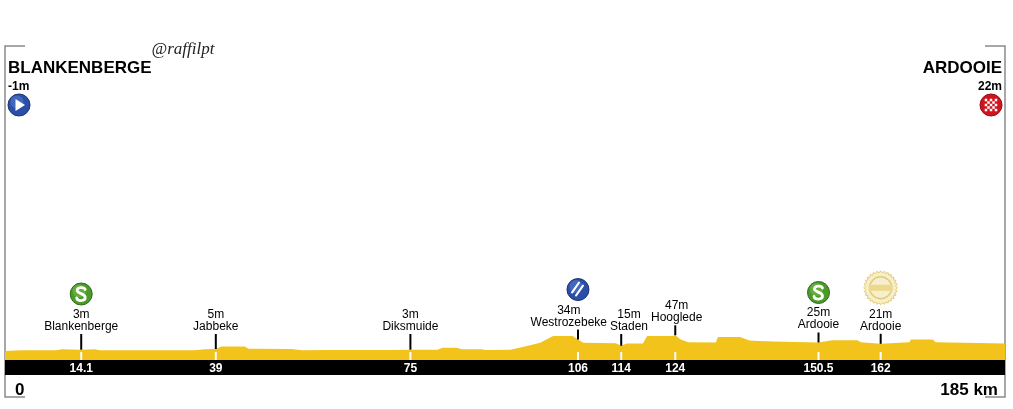 This screenshot has width=1013, height=409. What do you see at coordinates (410, 326) in the screenshot?
I see `annotation: Diksmuide` at bounding box center [410, 326].